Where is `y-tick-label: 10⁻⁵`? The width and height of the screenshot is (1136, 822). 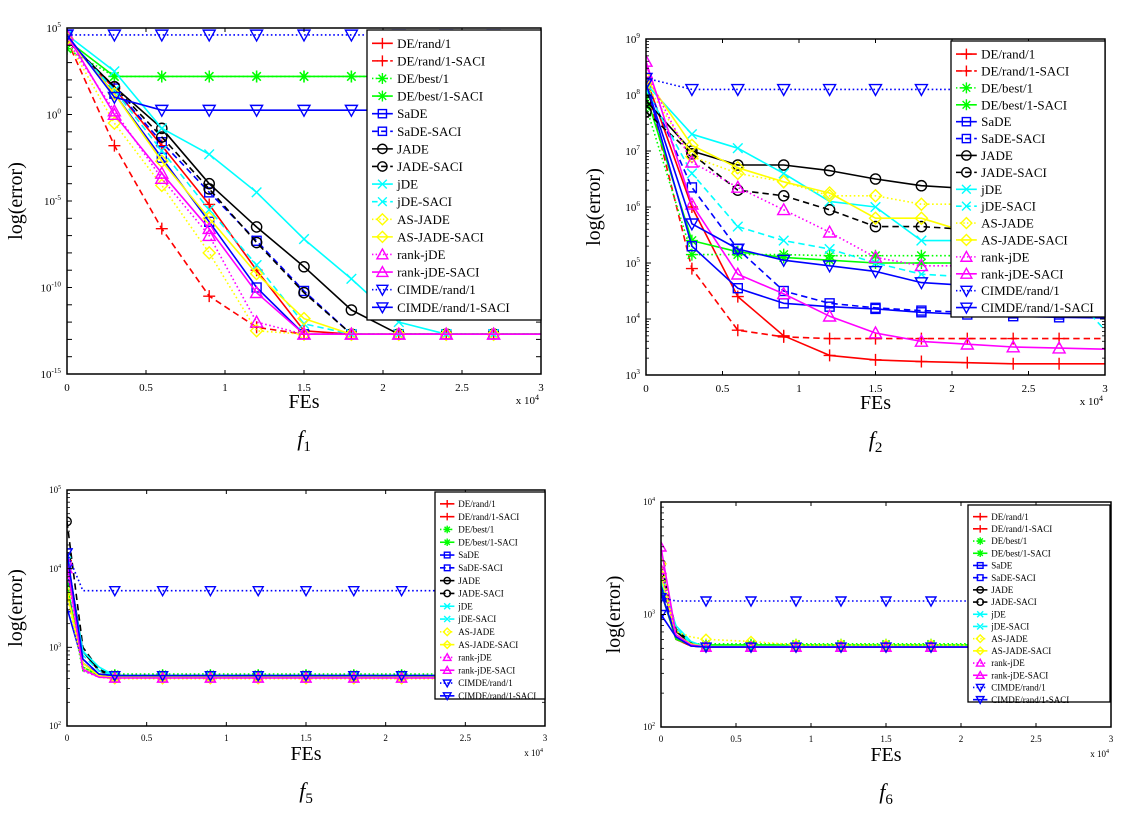 y-tick-label: 10⁻⁵ is located at coordinates (52, 201).